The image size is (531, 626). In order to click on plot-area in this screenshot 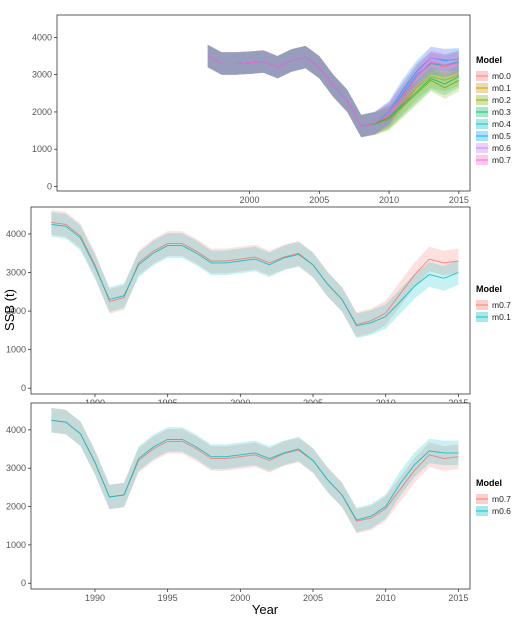, I will do `click(333, 91)`.